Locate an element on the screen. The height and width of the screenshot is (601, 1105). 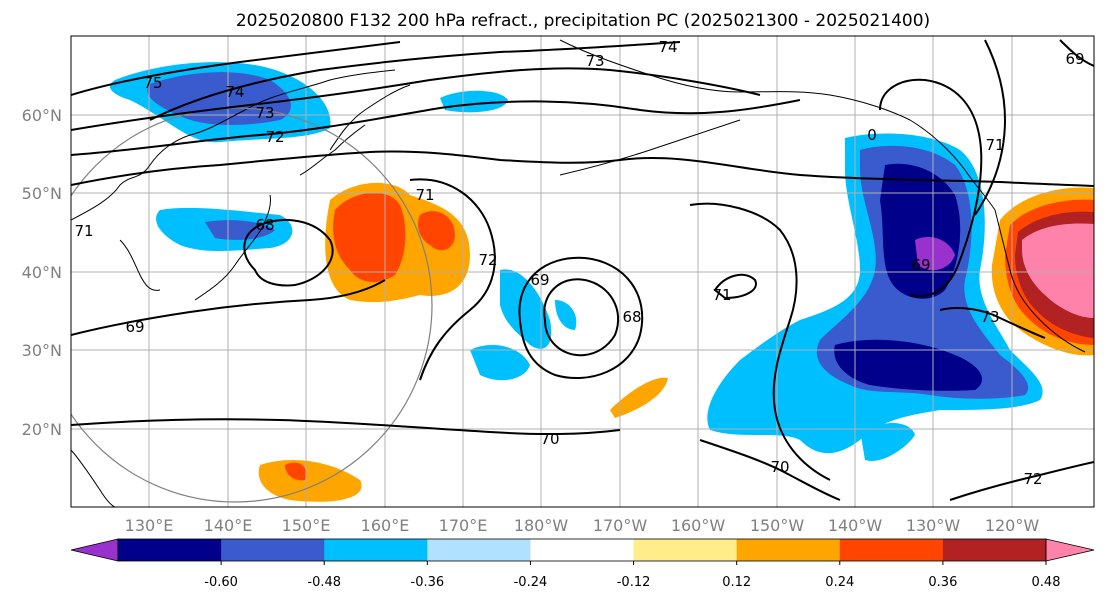
japan-coast is located at coordinates (232, 247).